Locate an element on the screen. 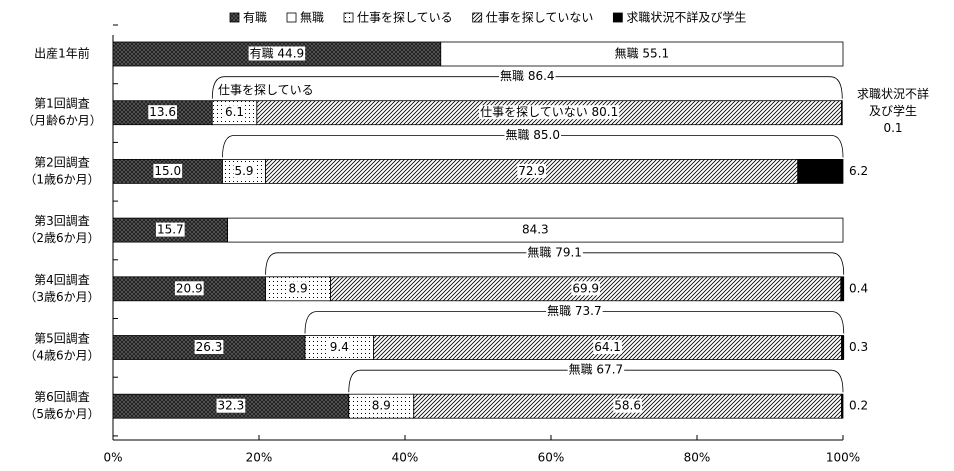 Image resolution: width=954 pixels, height=471 pixels. value-label: 64.1 is located at coordinates (607, 347).